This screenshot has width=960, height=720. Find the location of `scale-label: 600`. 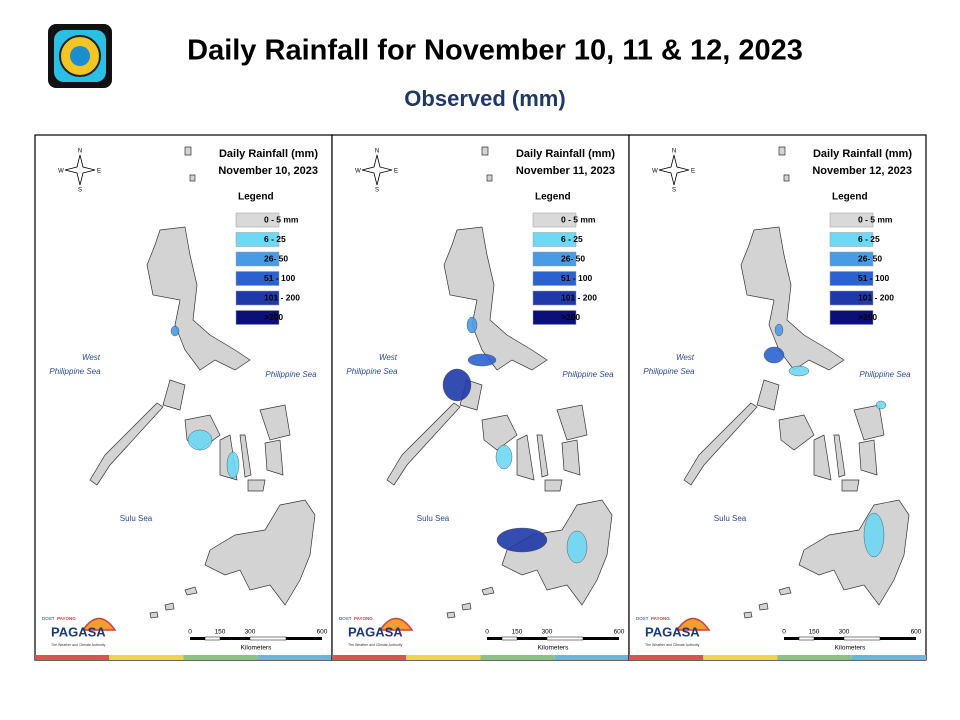

scale-label: 600 is located at coordinates (322, 632).